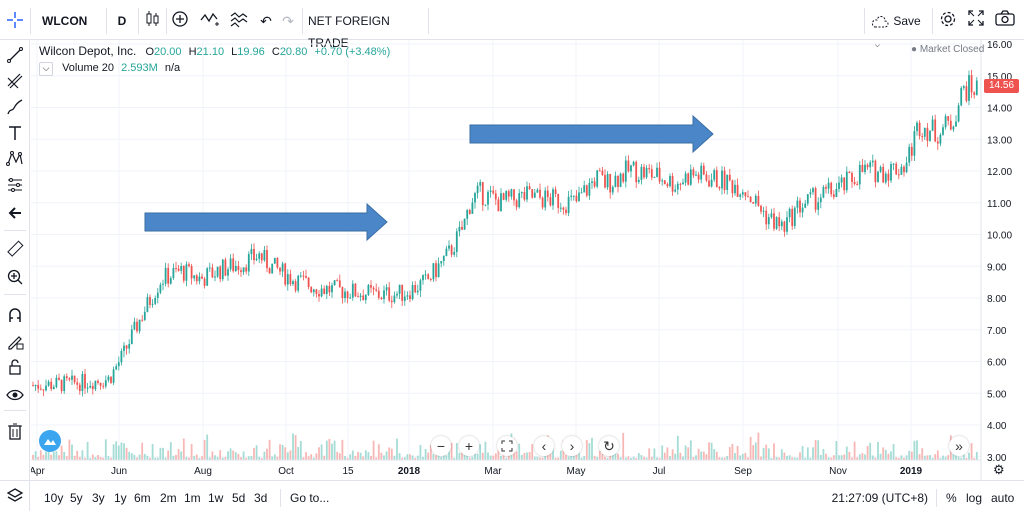 This screenshot has width=1024, height=512. Describe the element at coordinates (507, 446) in the screenshot. I see `reset-scale-button` at that location.